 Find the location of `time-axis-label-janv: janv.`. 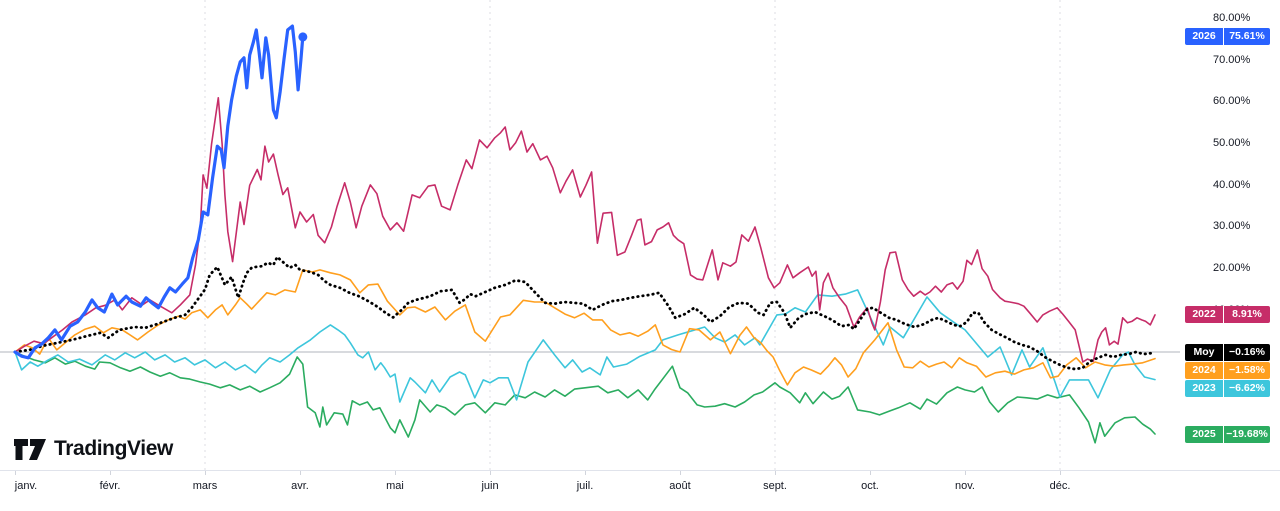

time-axis-label-janv: janv. is located at coordinates (26, 486).